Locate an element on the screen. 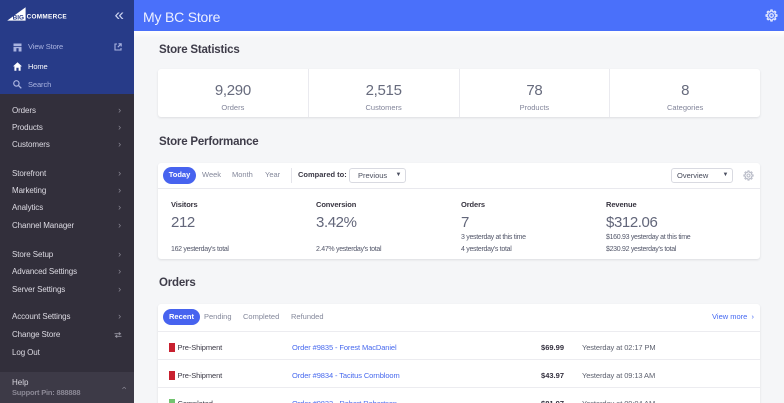  svg-text: BIG is located at coordinates (18, 18).